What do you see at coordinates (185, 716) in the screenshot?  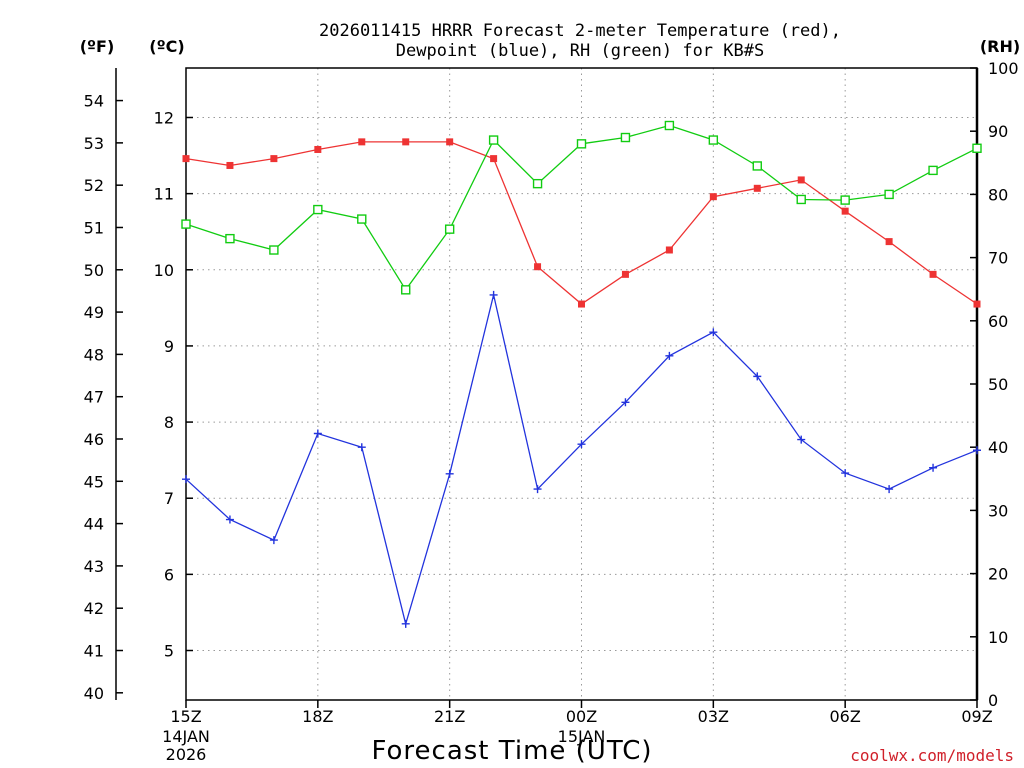 I see `x-tick-label: 15Z` at bounding box center [185, 716].